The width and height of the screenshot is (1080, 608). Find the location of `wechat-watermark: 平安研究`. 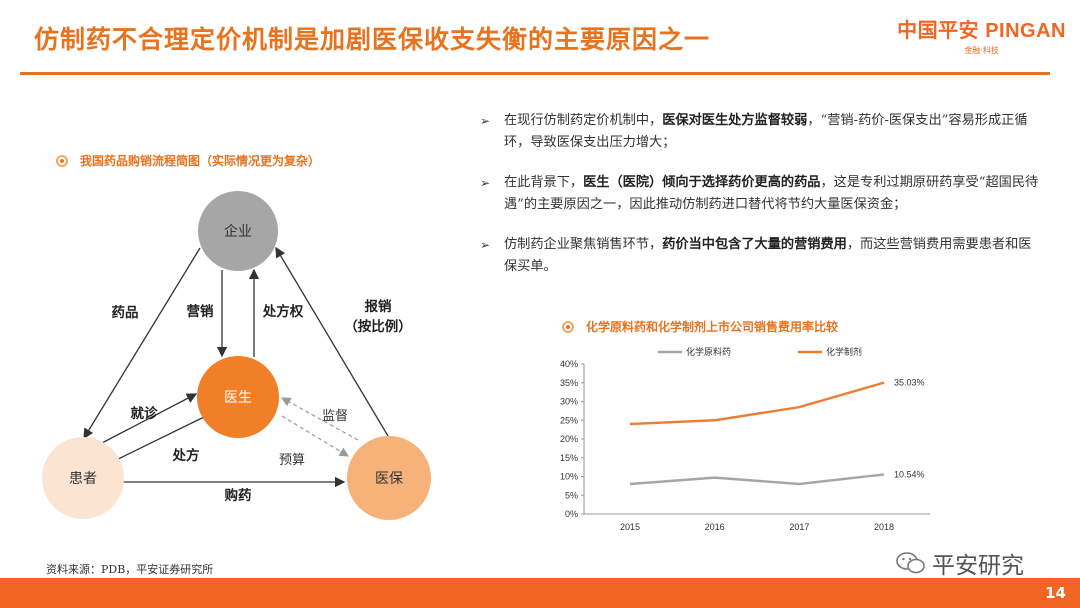

wechat-watermark: 平安研究 is located at coordinates (960, 563).